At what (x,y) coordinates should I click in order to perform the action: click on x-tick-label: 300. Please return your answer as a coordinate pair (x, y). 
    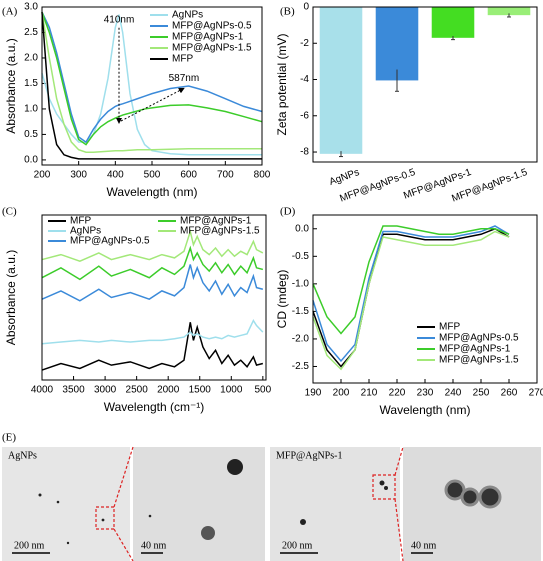
    Looking at the image, I should click on (78, 175).